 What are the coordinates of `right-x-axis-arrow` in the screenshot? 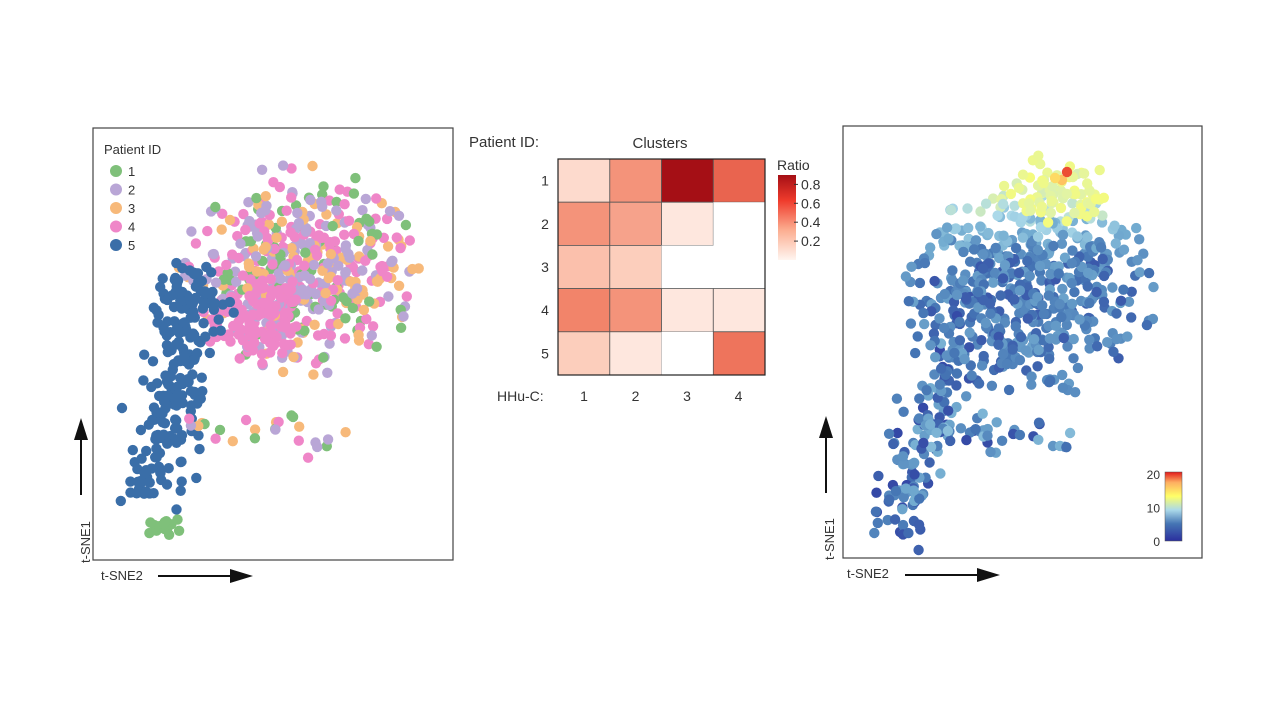 It's located at (952, 575).